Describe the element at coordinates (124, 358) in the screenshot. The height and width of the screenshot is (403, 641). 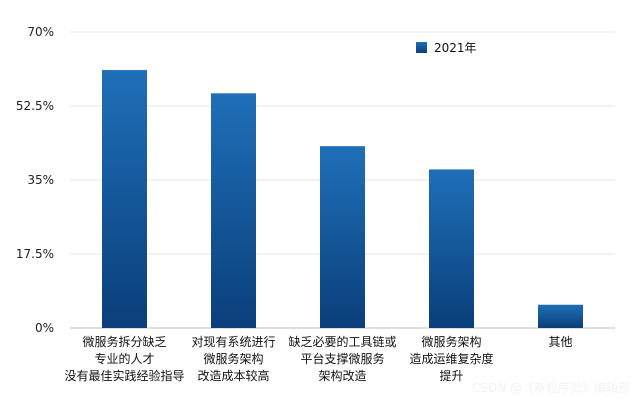
I see `x-category-label: 微服务拆分缺乏专业的人才没有最佳实践经验指导` at that location.